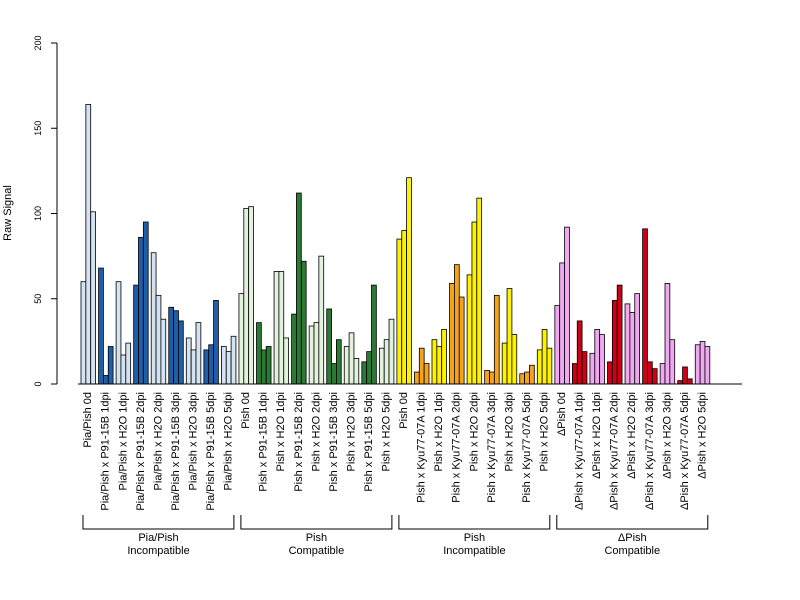 This screenshot has width=800, height=600. I want to click on x-tick-label: Pish x Kyu77-07A 2dpi, so click(457, 447).